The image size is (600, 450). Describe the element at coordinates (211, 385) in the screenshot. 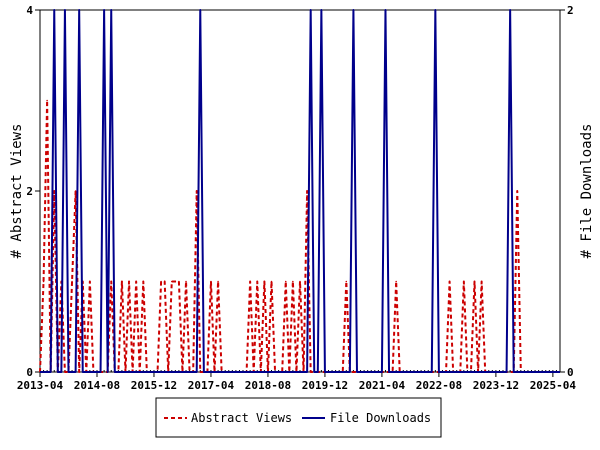

I see `x-tick-label: 2017-04` at that location.